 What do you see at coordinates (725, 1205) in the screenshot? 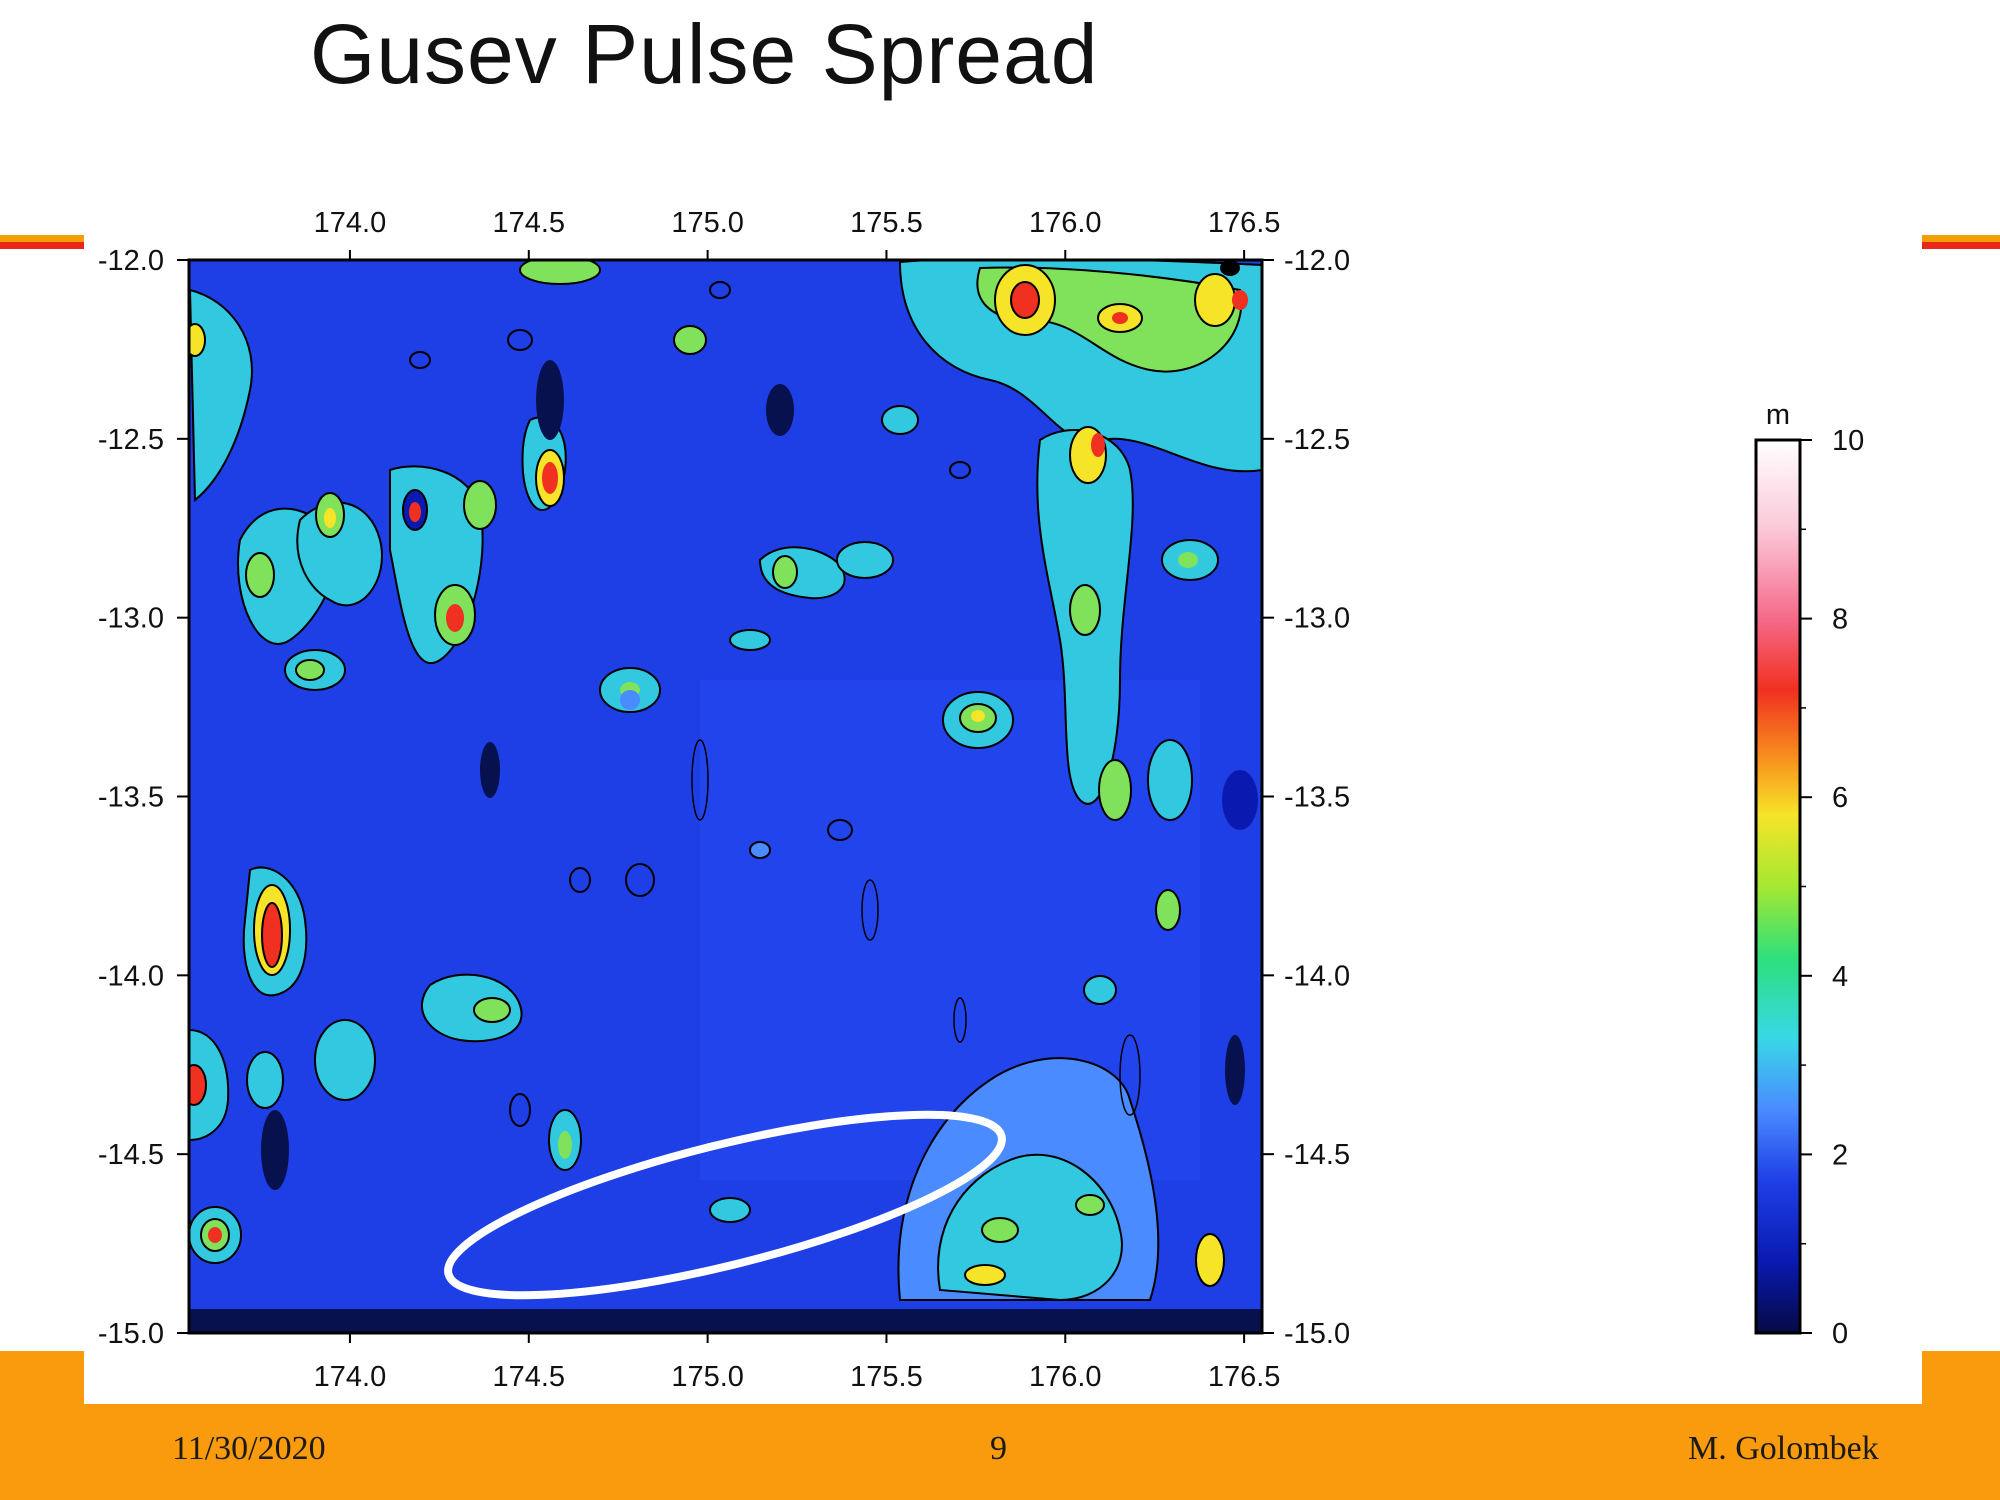
I see `landing-ellipse` at bounding box center [725, 1205].